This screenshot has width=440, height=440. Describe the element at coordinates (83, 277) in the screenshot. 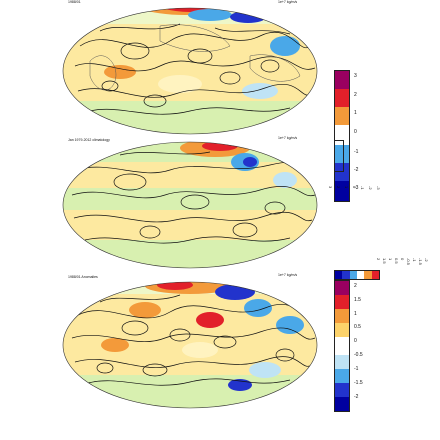

I see `panel-3-title: 1988/01 Anomalies` at that location.